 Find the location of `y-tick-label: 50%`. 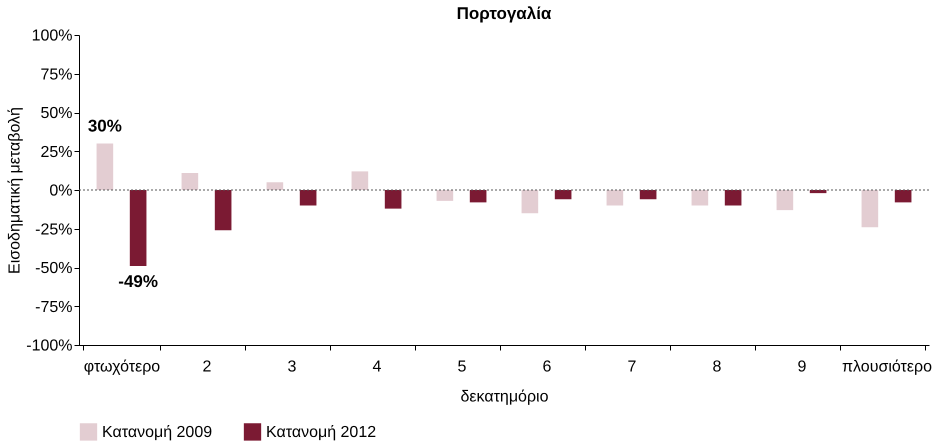

y-tick-label: 50% is located at coordinates (56, 113).